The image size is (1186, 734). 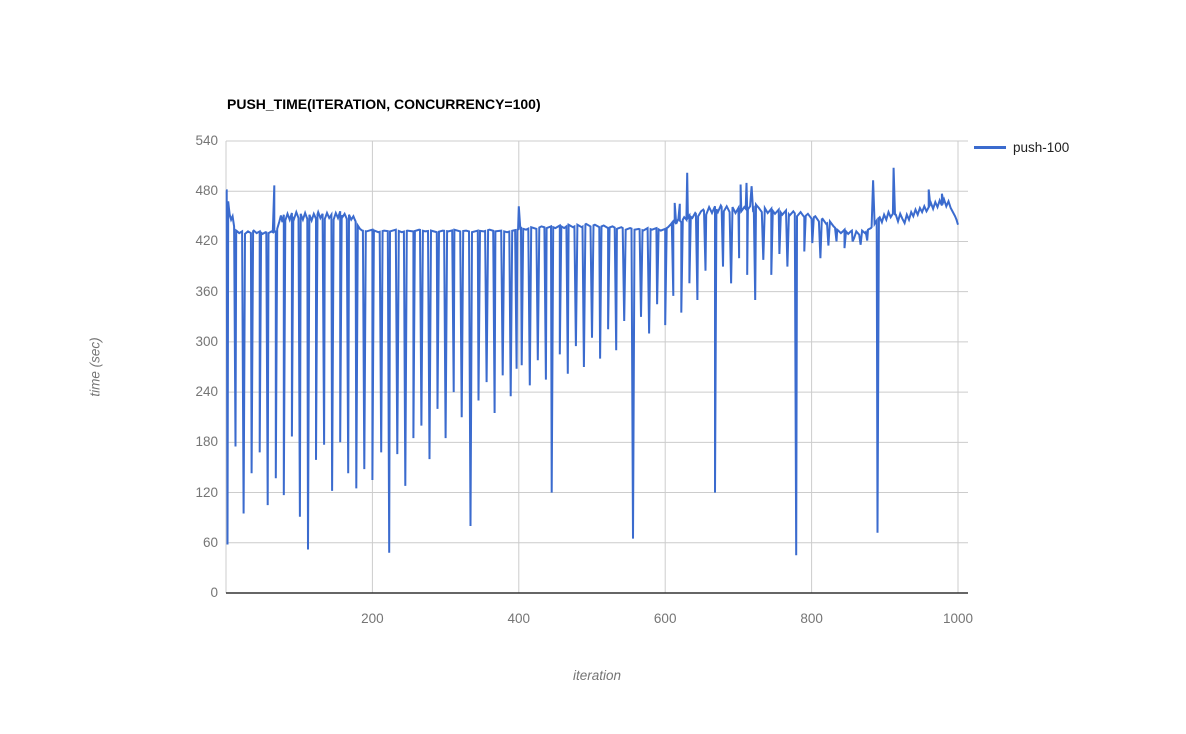 I want to click on chart-title: PUSH_TIME(ITERATION, CONCURRENCY=100), so click(x=384, y=104).